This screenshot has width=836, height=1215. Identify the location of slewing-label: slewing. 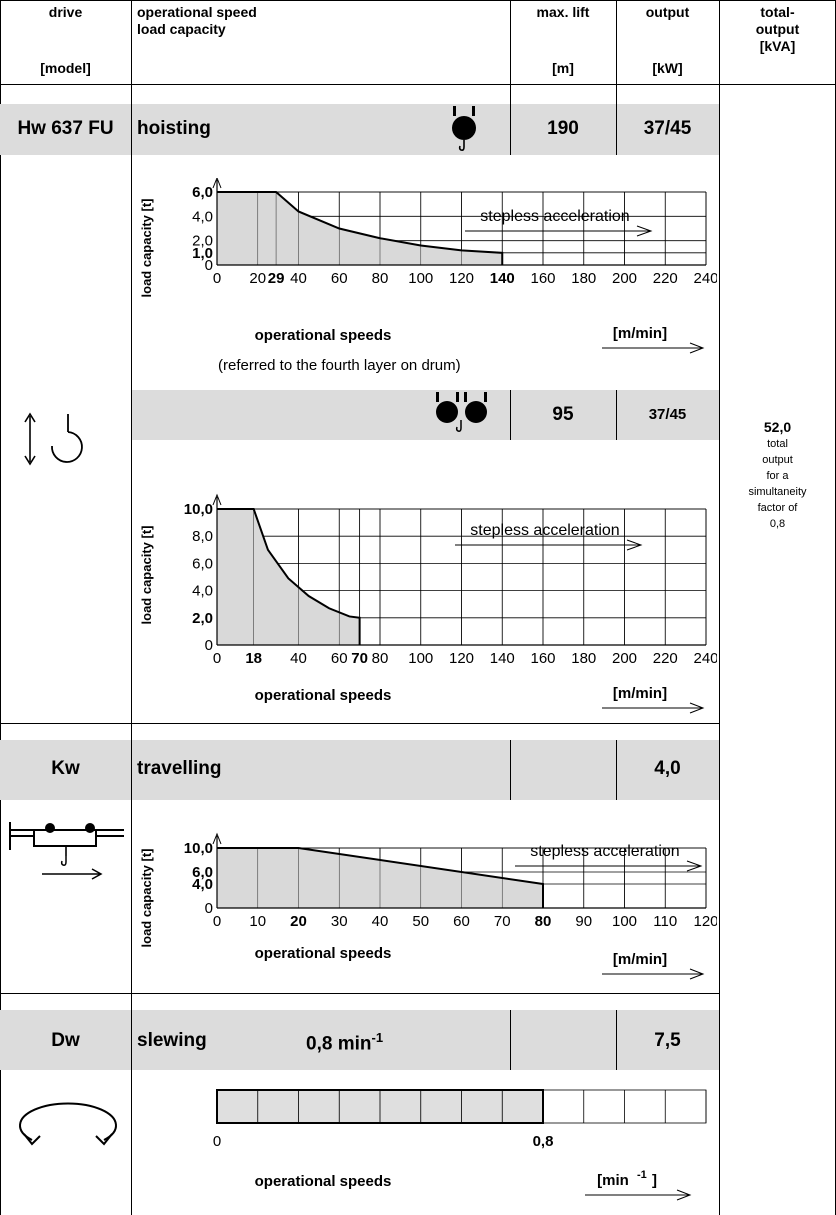
(172, 1040).